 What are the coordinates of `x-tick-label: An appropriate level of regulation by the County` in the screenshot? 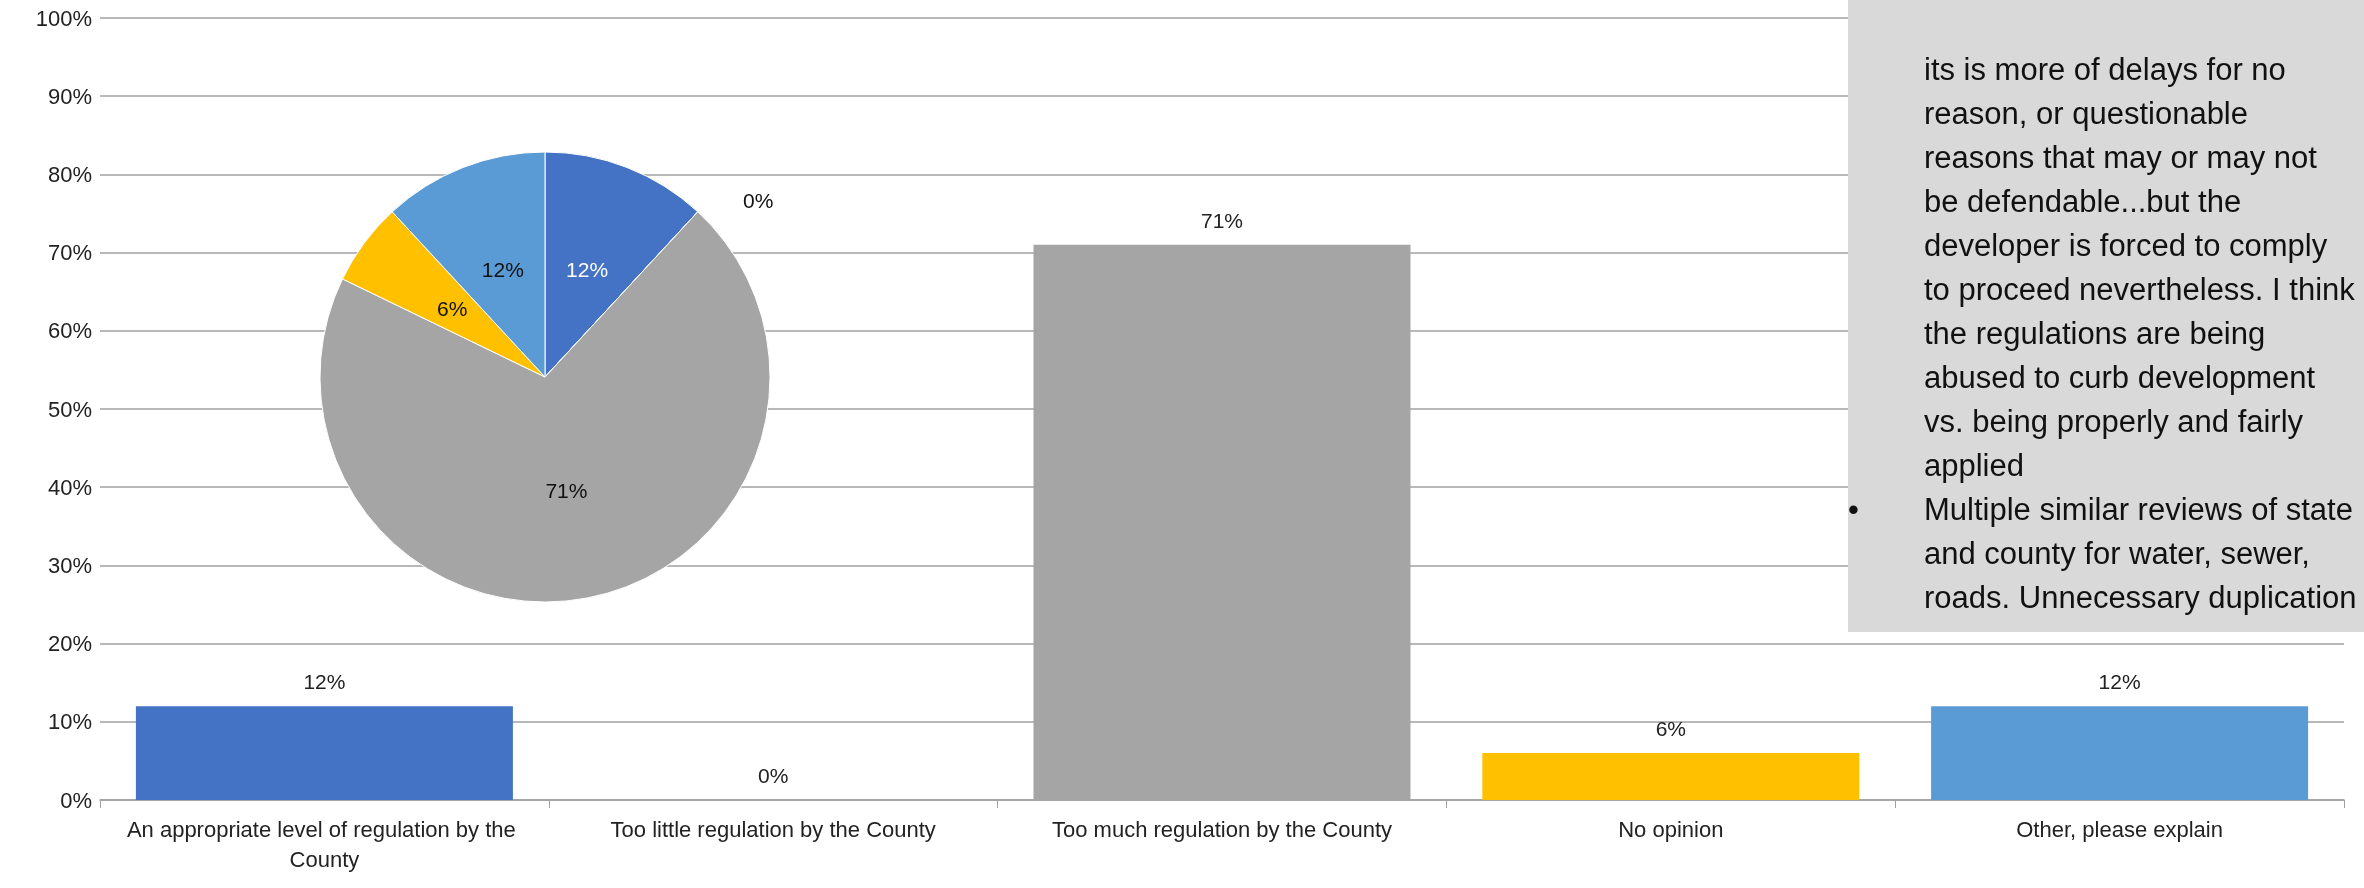 It's located at (324, 844).